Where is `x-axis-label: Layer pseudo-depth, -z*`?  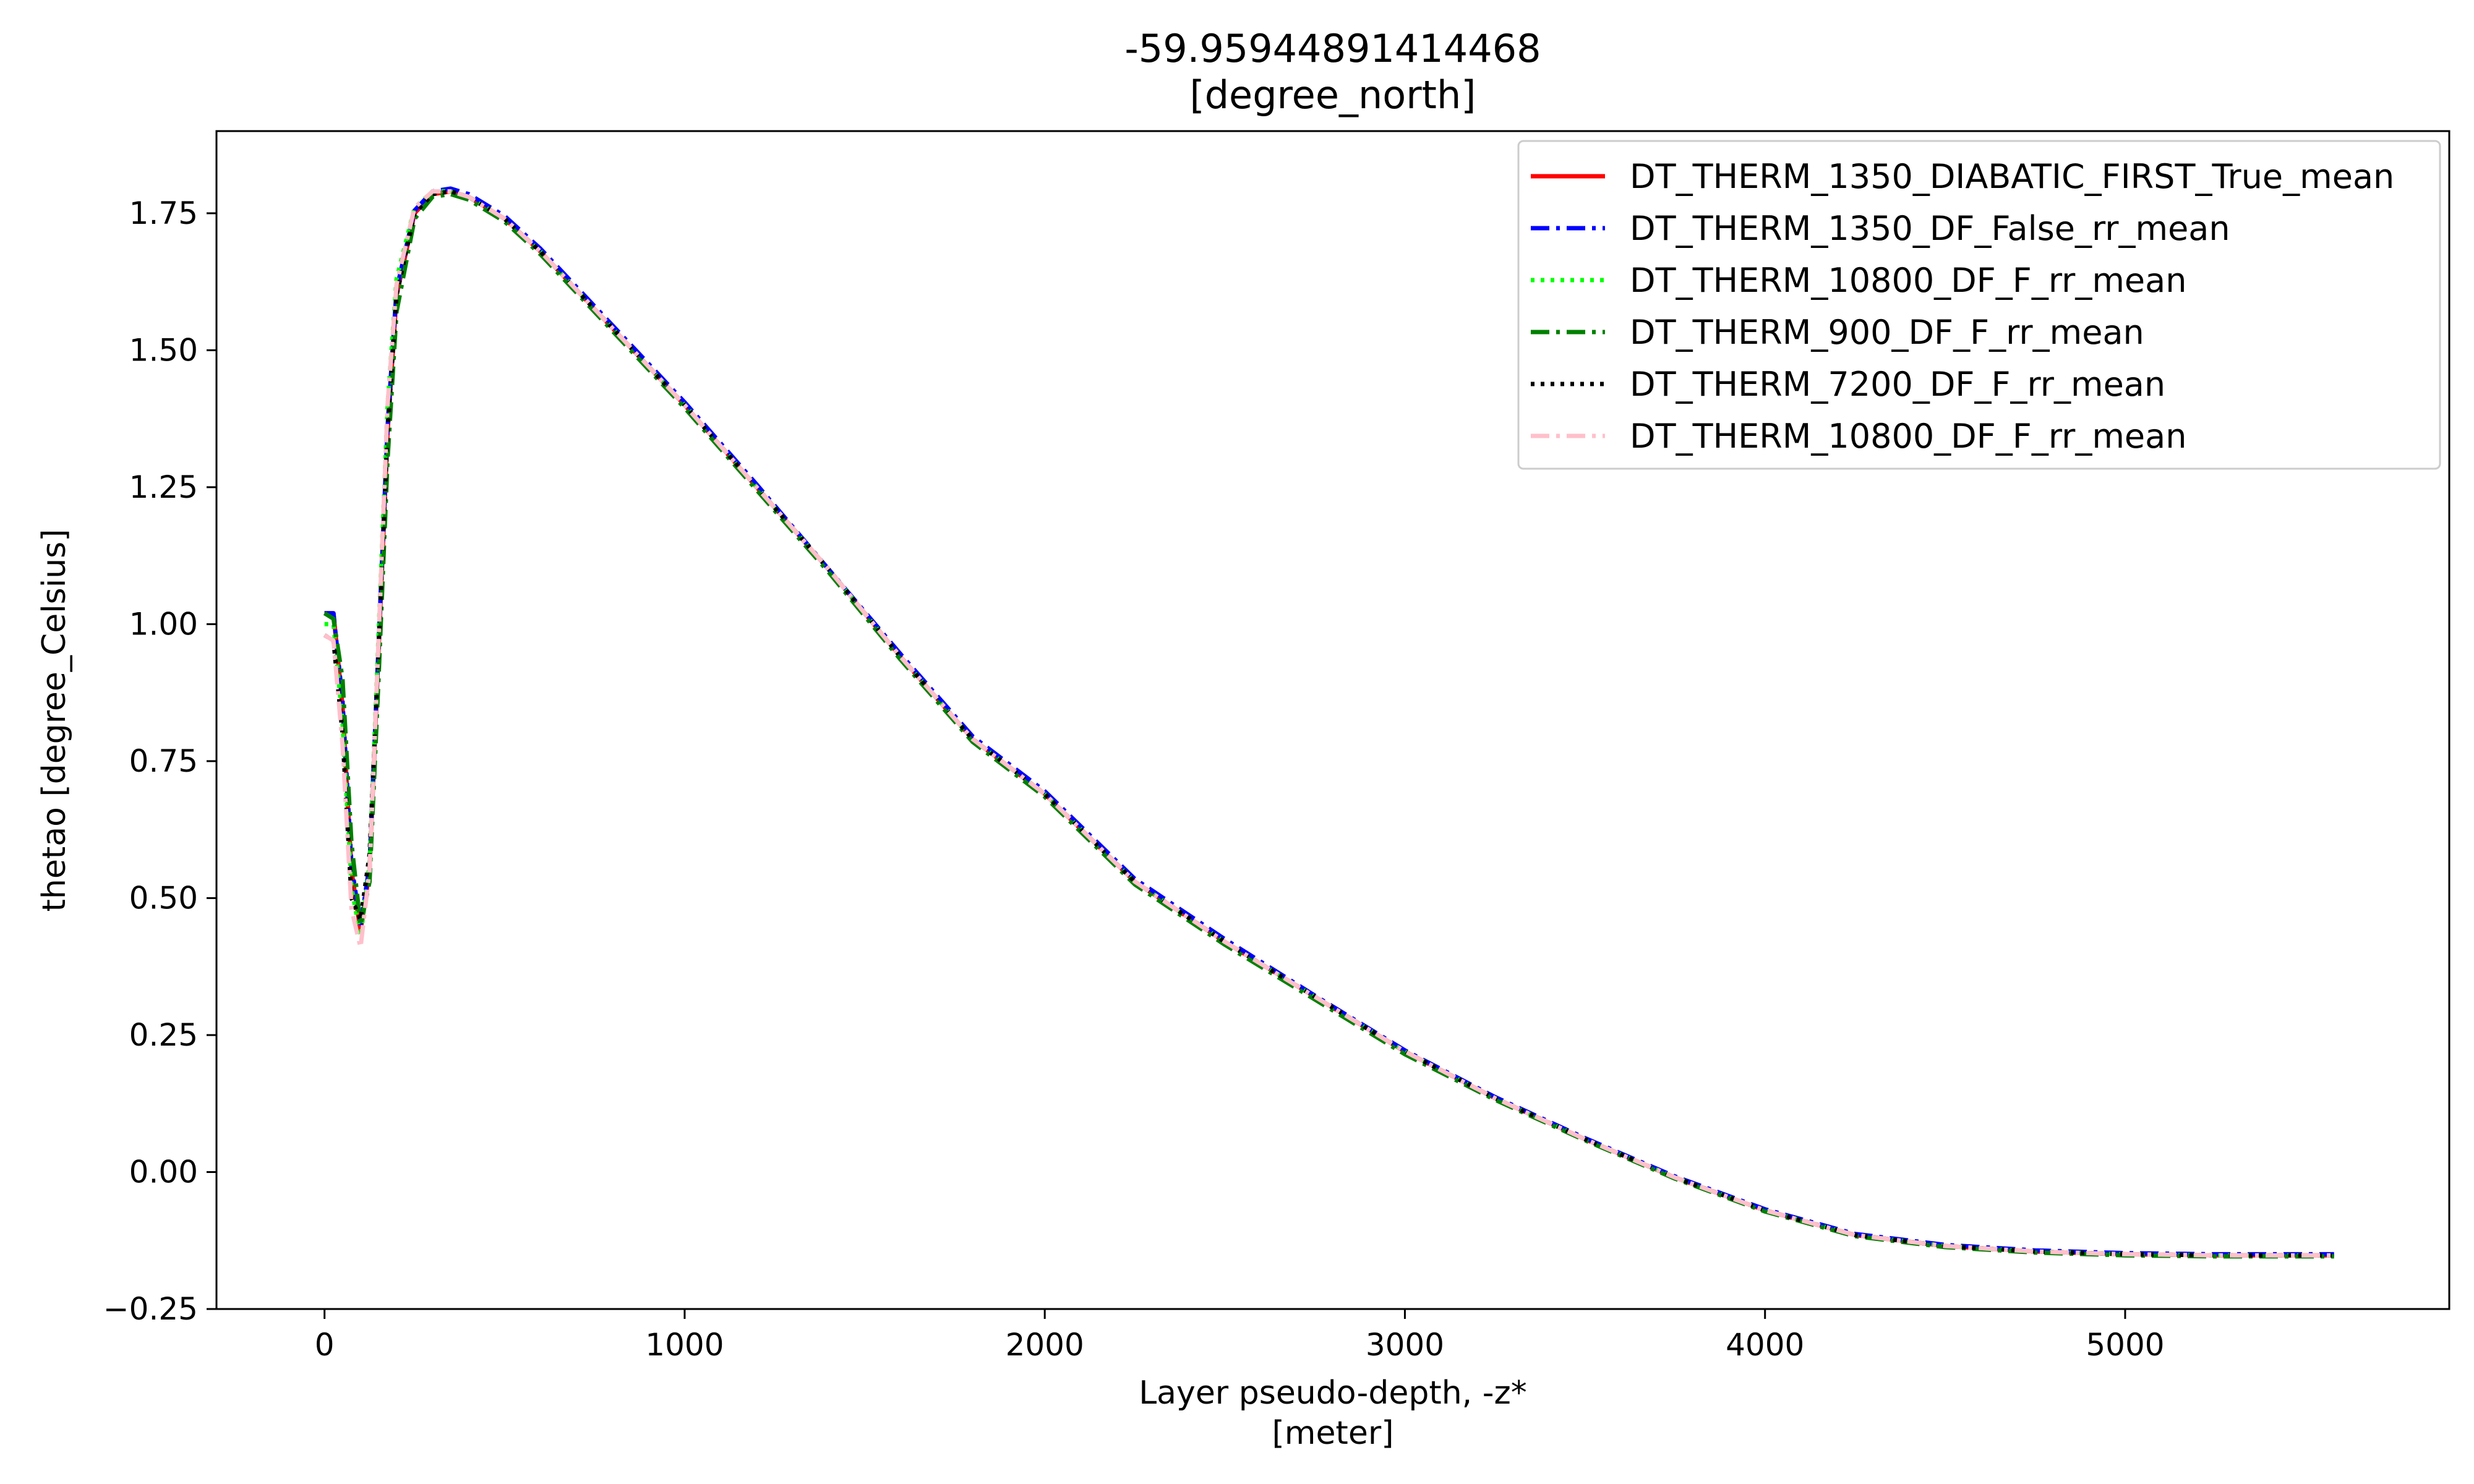
x-axis-label: Layer pseudo-depth, -z* is located at coordinates (1333, 1393).